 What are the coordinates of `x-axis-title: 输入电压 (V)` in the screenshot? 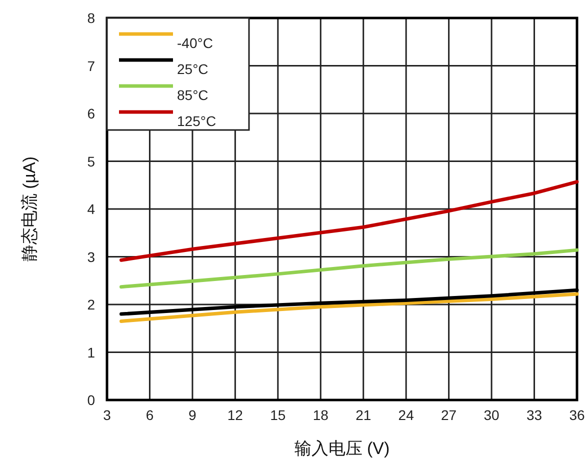 It's located at (342, 448).